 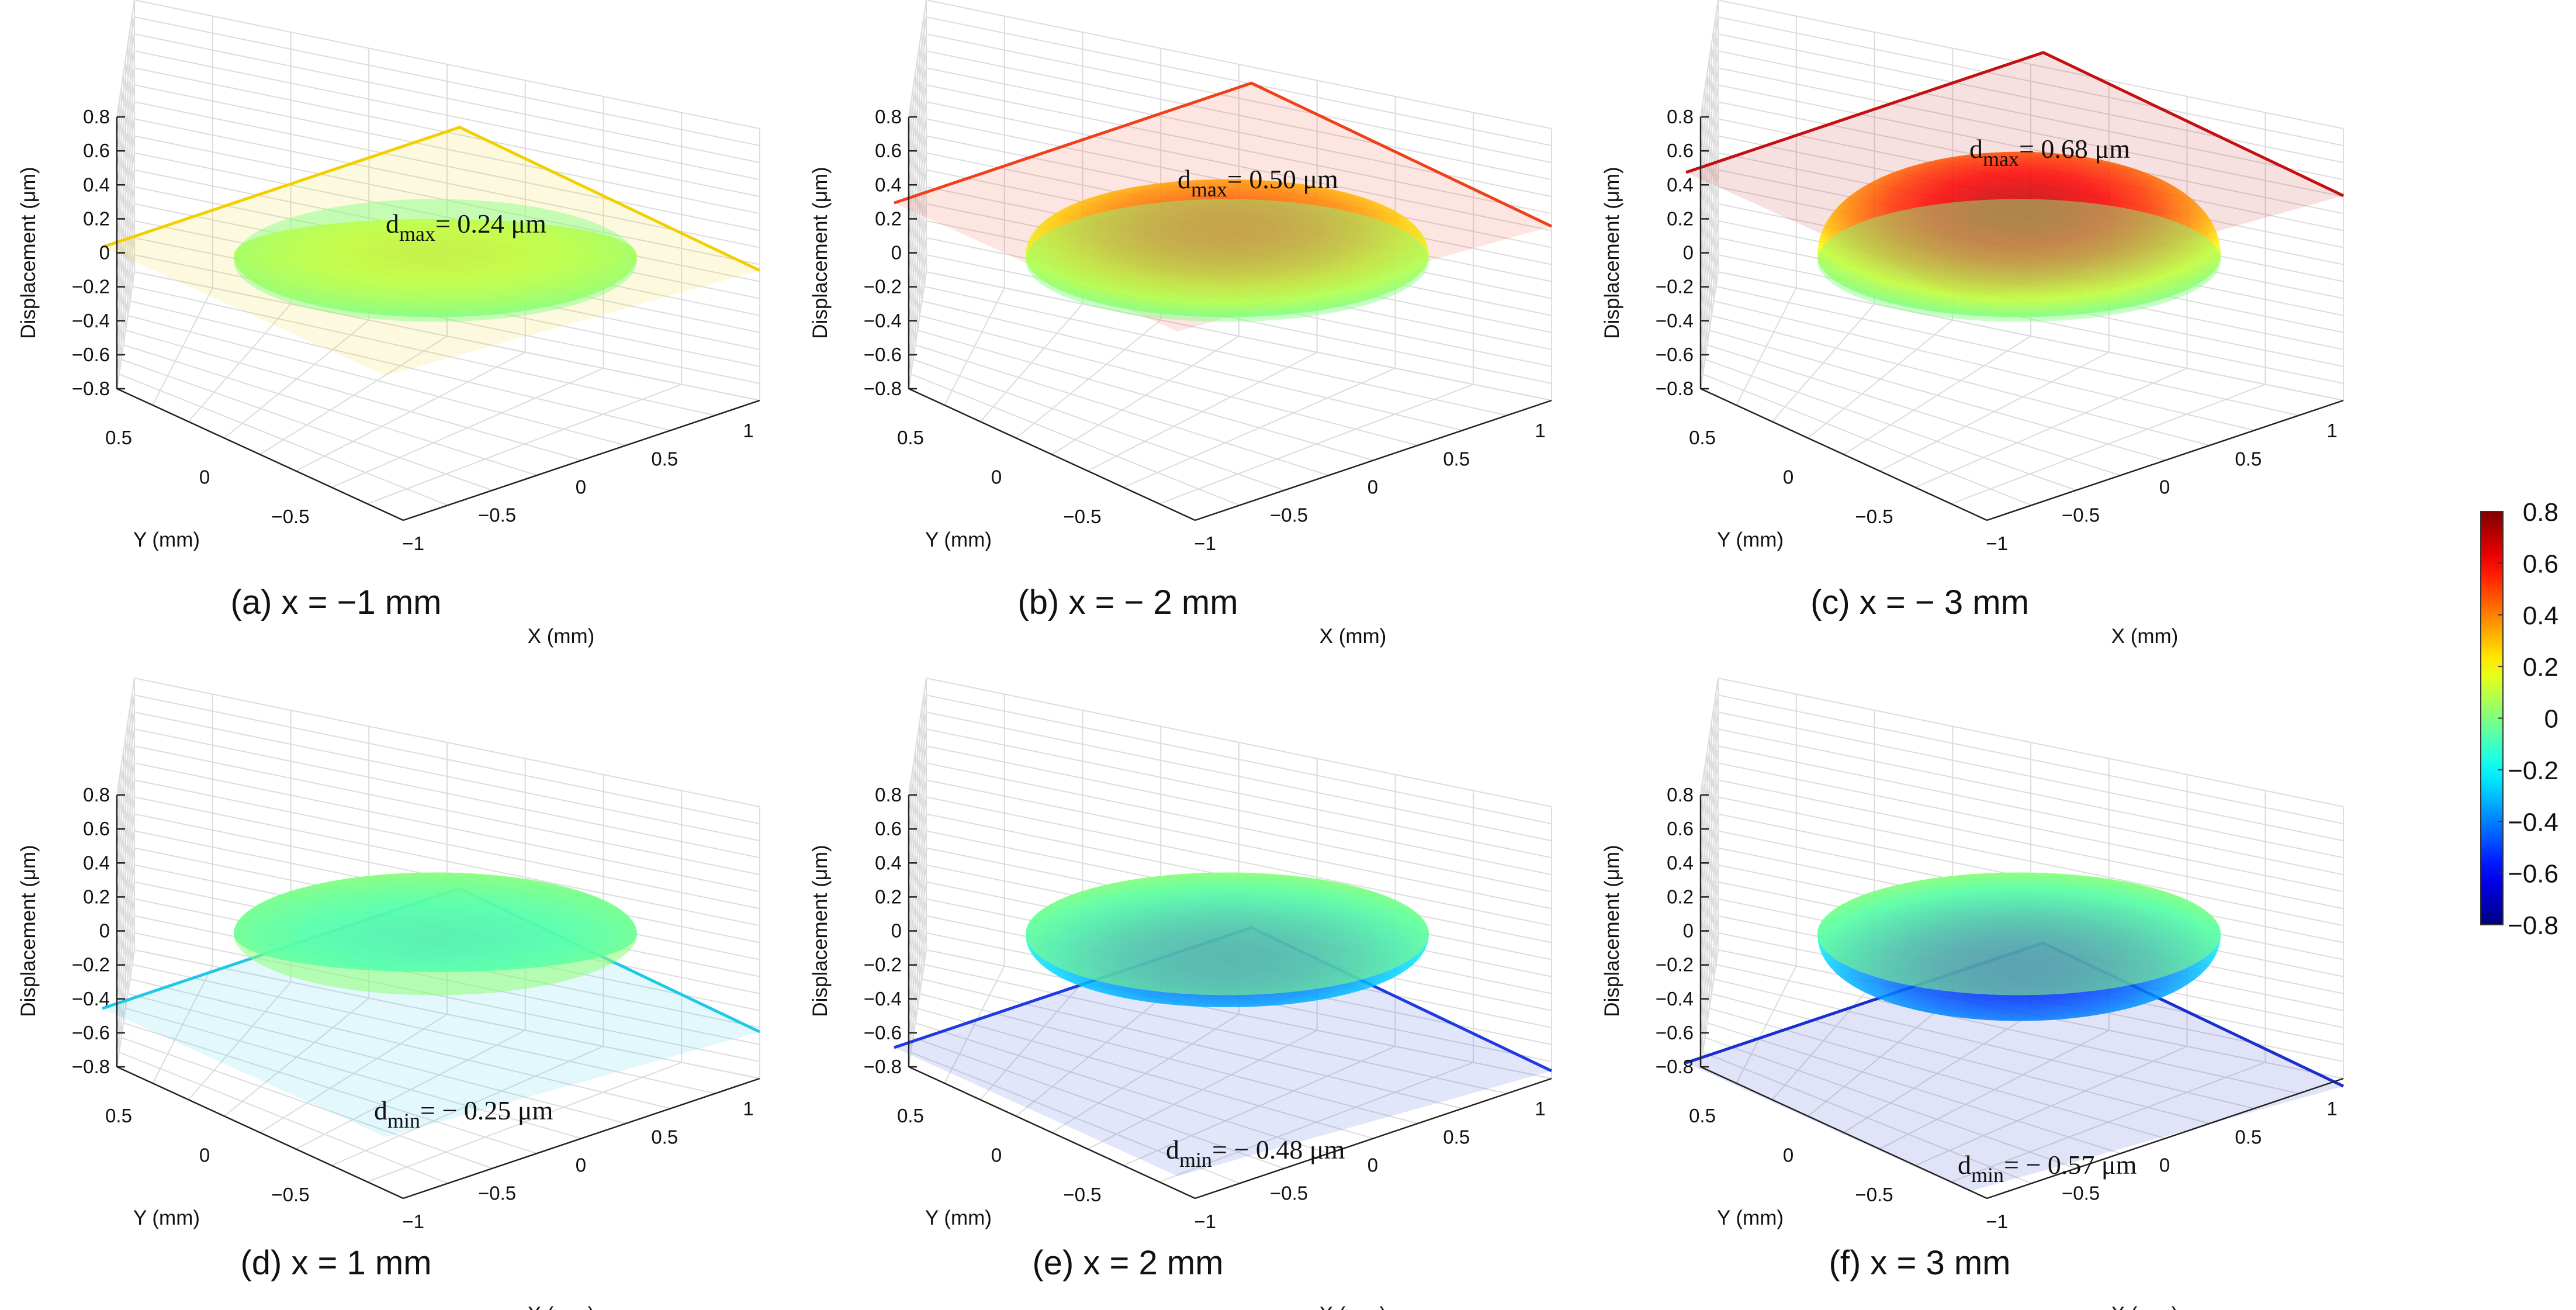 I want to click on reference-plane-edge, so click(x=2015, y=124).